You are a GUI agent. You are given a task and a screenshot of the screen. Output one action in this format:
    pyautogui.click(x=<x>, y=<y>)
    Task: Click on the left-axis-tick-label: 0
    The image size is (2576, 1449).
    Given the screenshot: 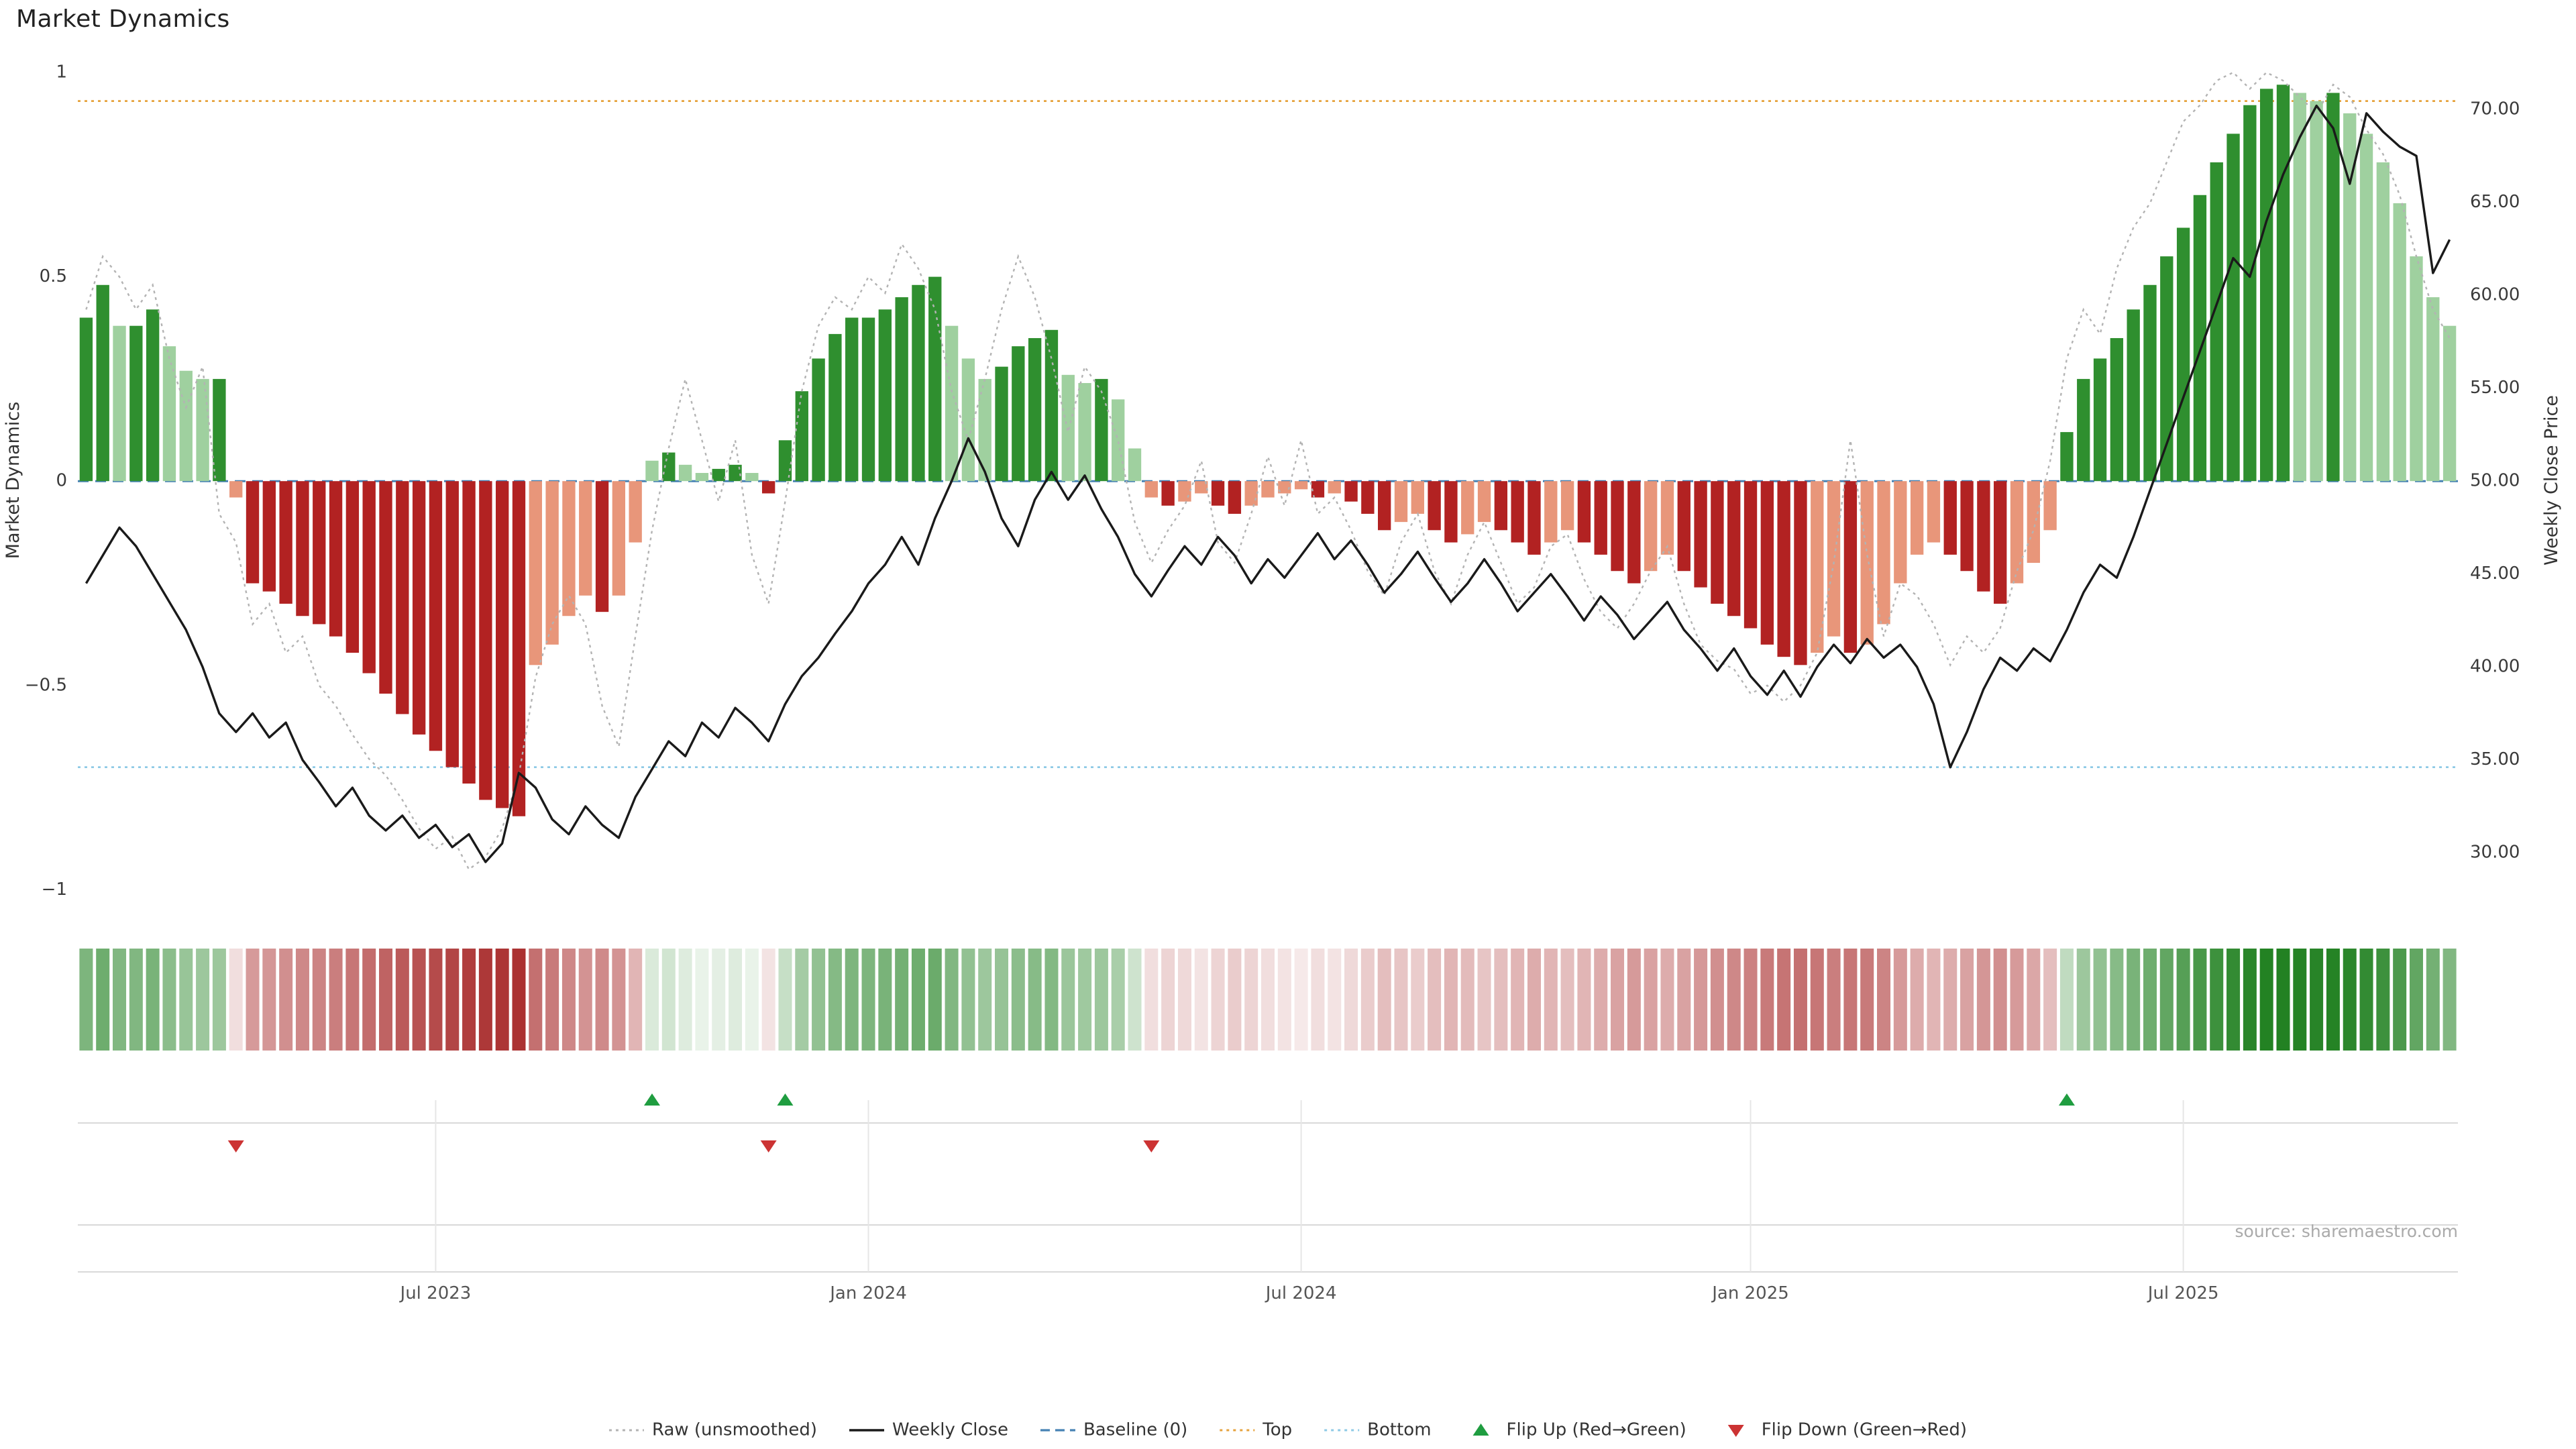 What is the action you would take?
    pyautogui.click(x=61, y=481)
    